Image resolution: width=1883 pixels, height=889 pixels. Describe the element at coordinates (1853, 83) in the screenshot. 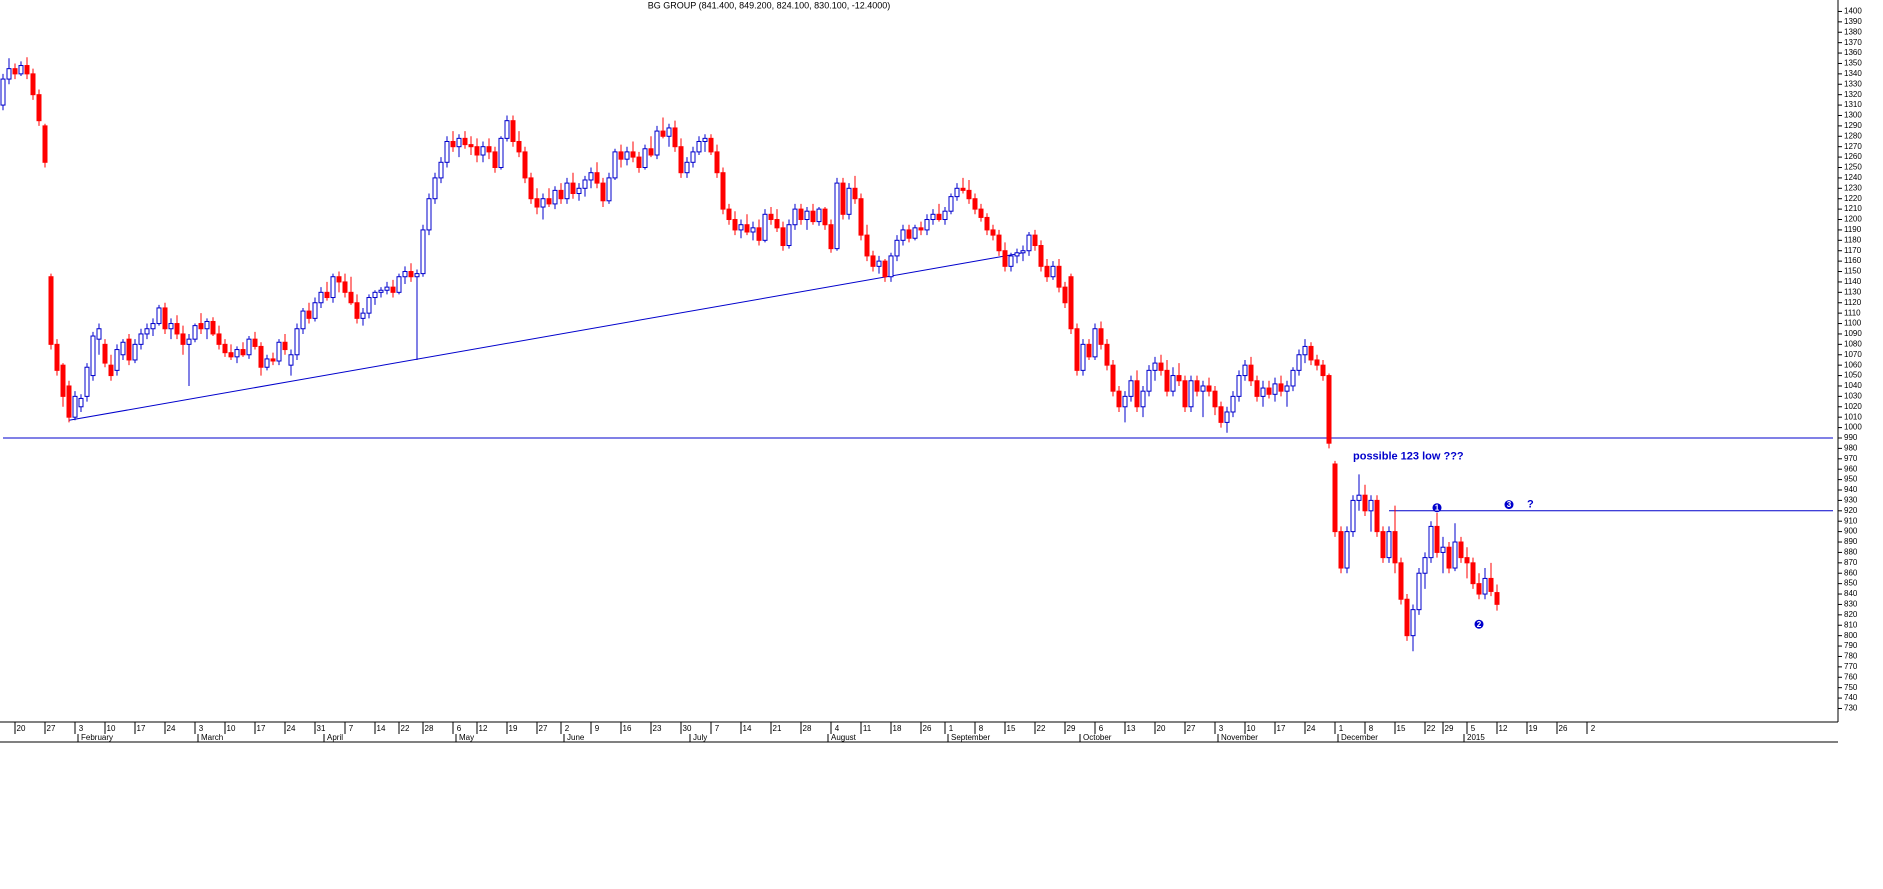

I see `y-tick-label: 1330` at that location.